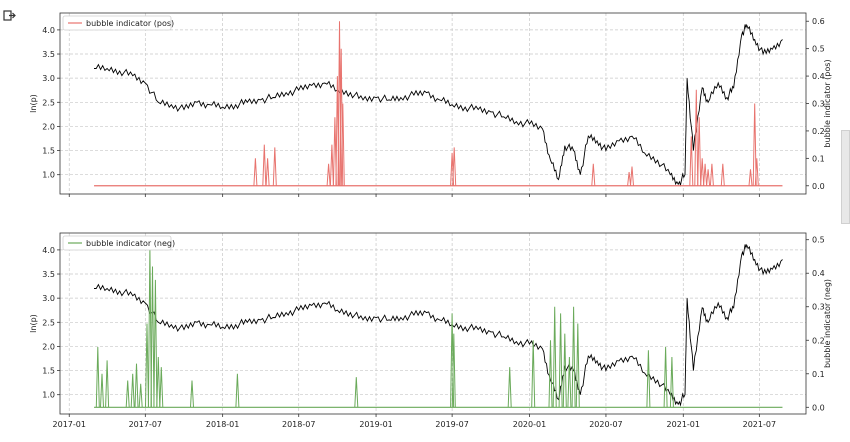  What do you see at coordinates (9, 15) in the screenshot?
I see `output-icon` at bounding box center [9, 15].